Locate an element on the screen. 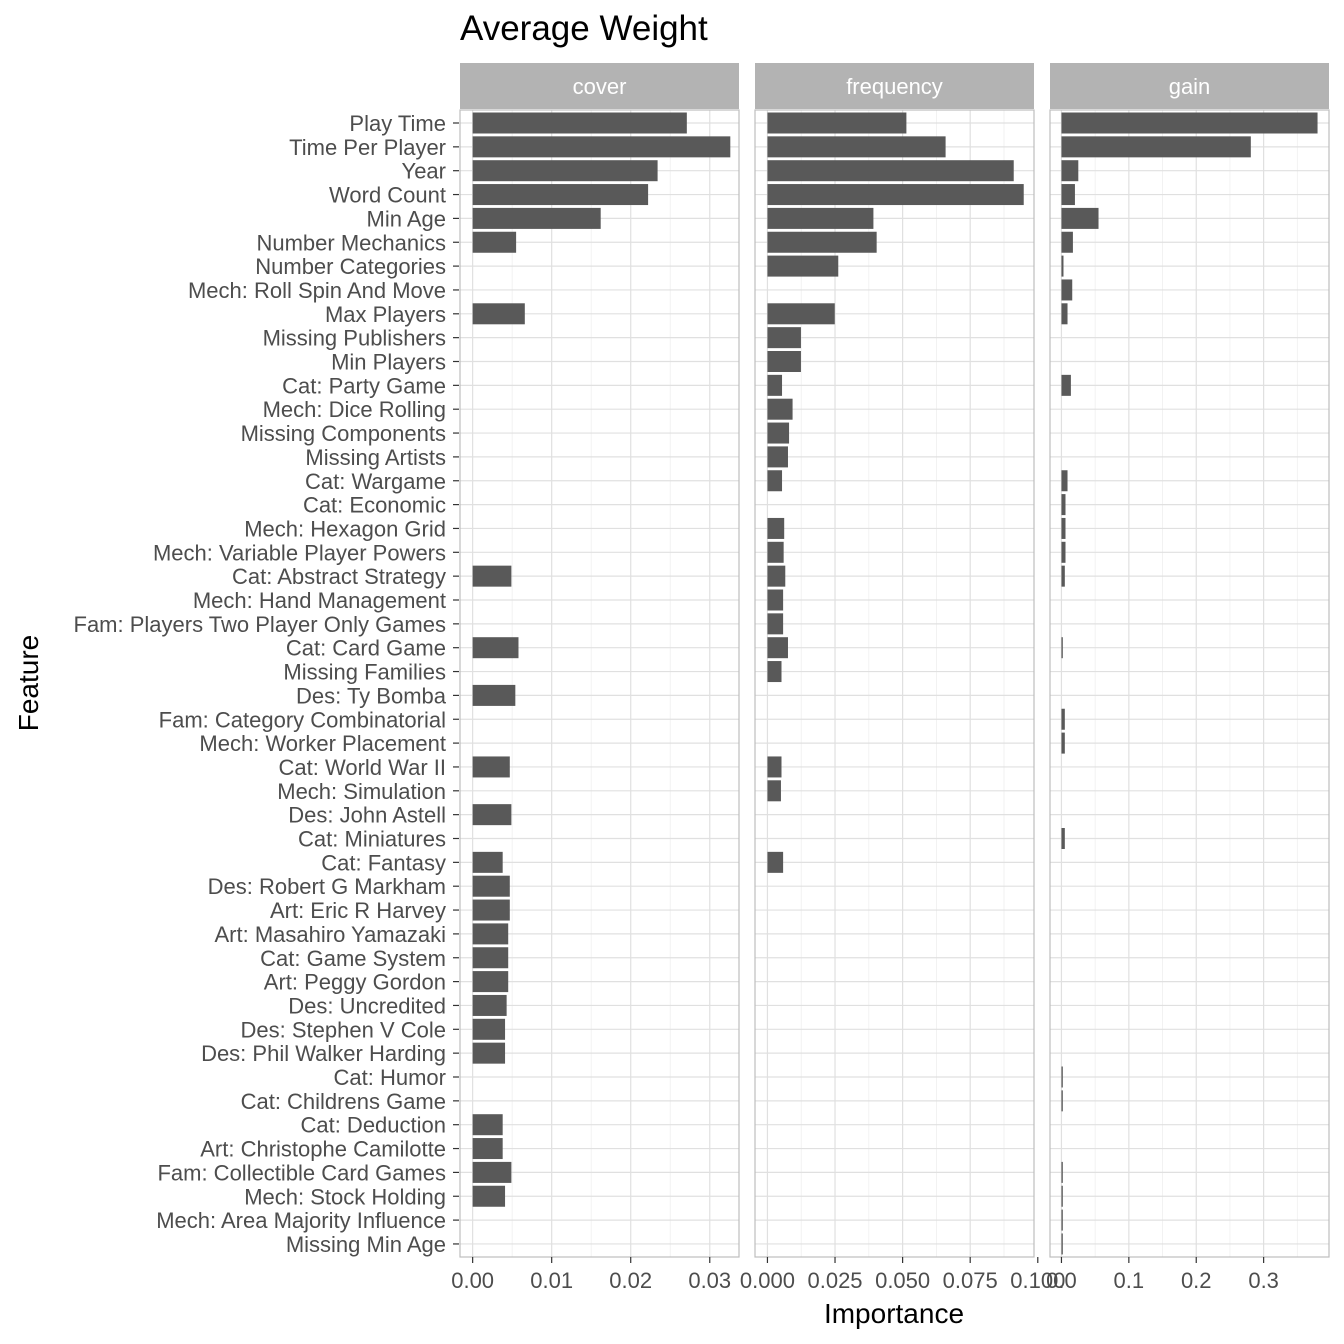 This screenshot has height=1344, width=1344. x-tick-label: 0.100 is located at coordinates (1037, 1280).